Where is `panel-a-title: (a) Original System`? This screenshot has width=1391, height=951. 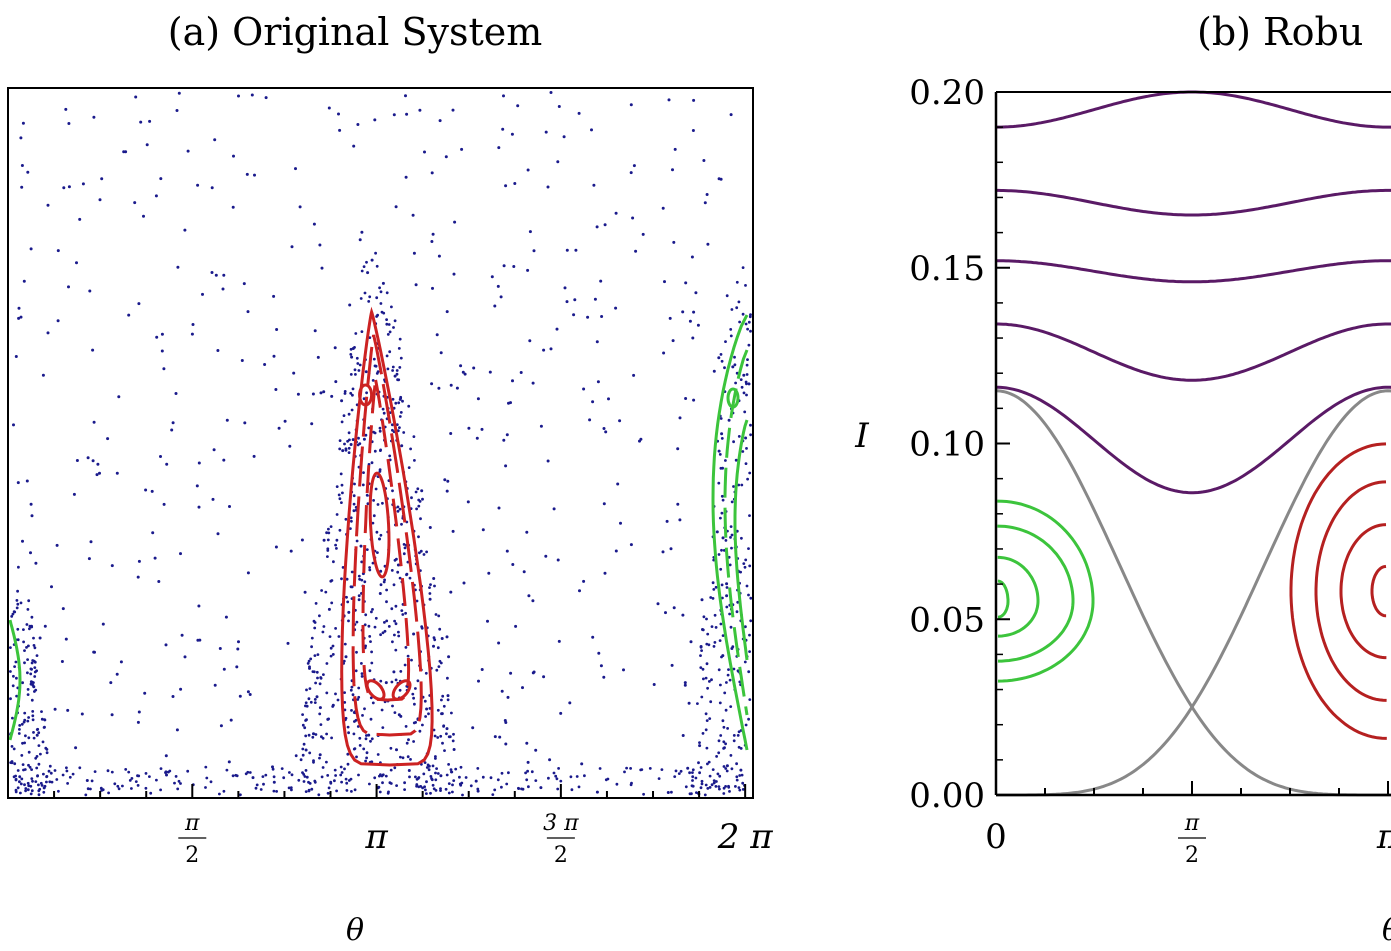 panel-a-title: (a) Original System is located at coordinates (355, 32).